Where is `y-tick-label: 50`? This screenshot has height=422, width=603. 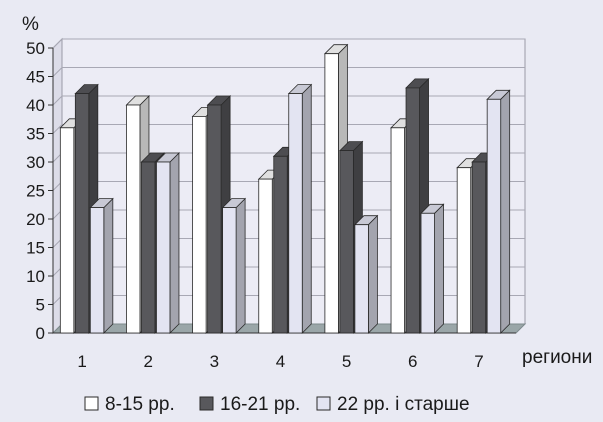
y-tick-label: 50 is located at coordinates (35, 48).